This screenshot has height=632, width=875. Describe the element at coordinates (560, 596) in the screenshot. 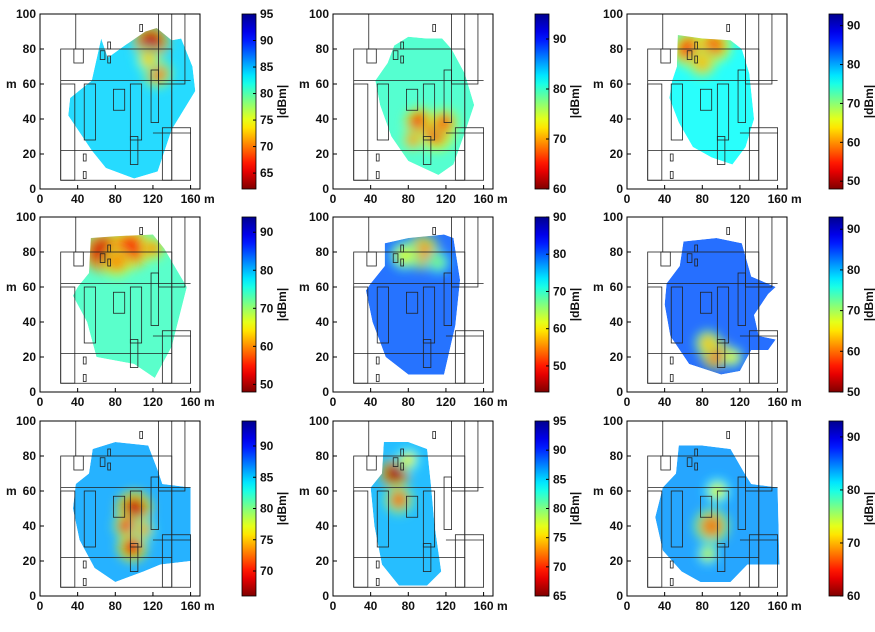

I see `colorbar-tick-label: 65` at that location.